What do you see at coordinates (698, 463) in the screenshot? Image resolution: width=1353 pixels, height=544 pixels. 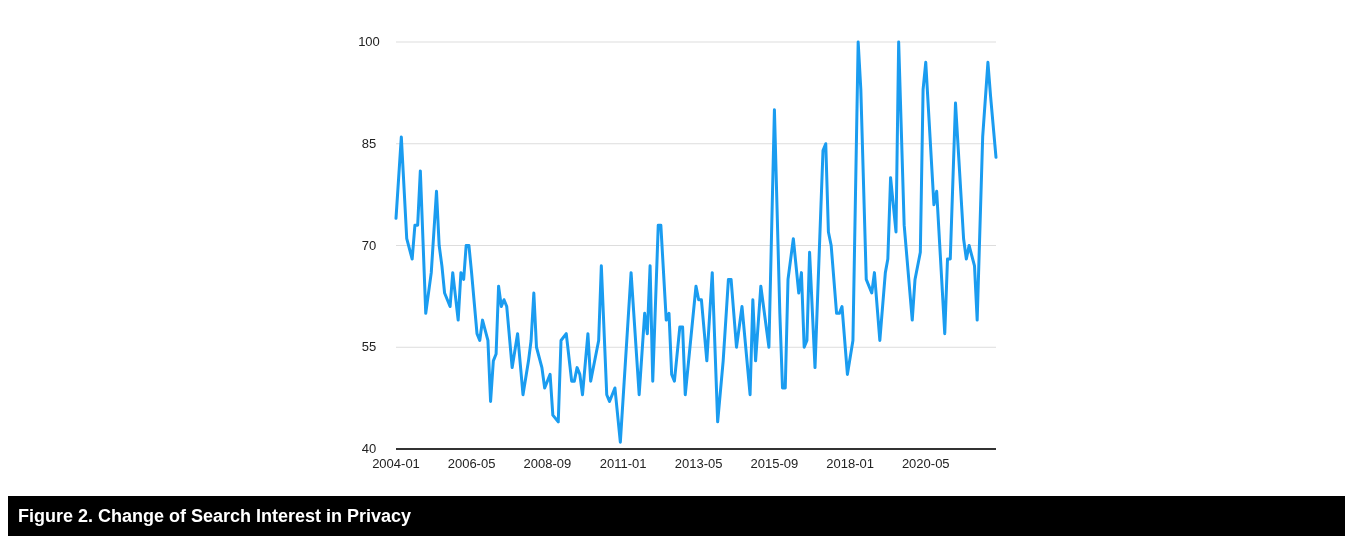 I see `x-tick-label: 2013-05` at bounding box center [698, 463].